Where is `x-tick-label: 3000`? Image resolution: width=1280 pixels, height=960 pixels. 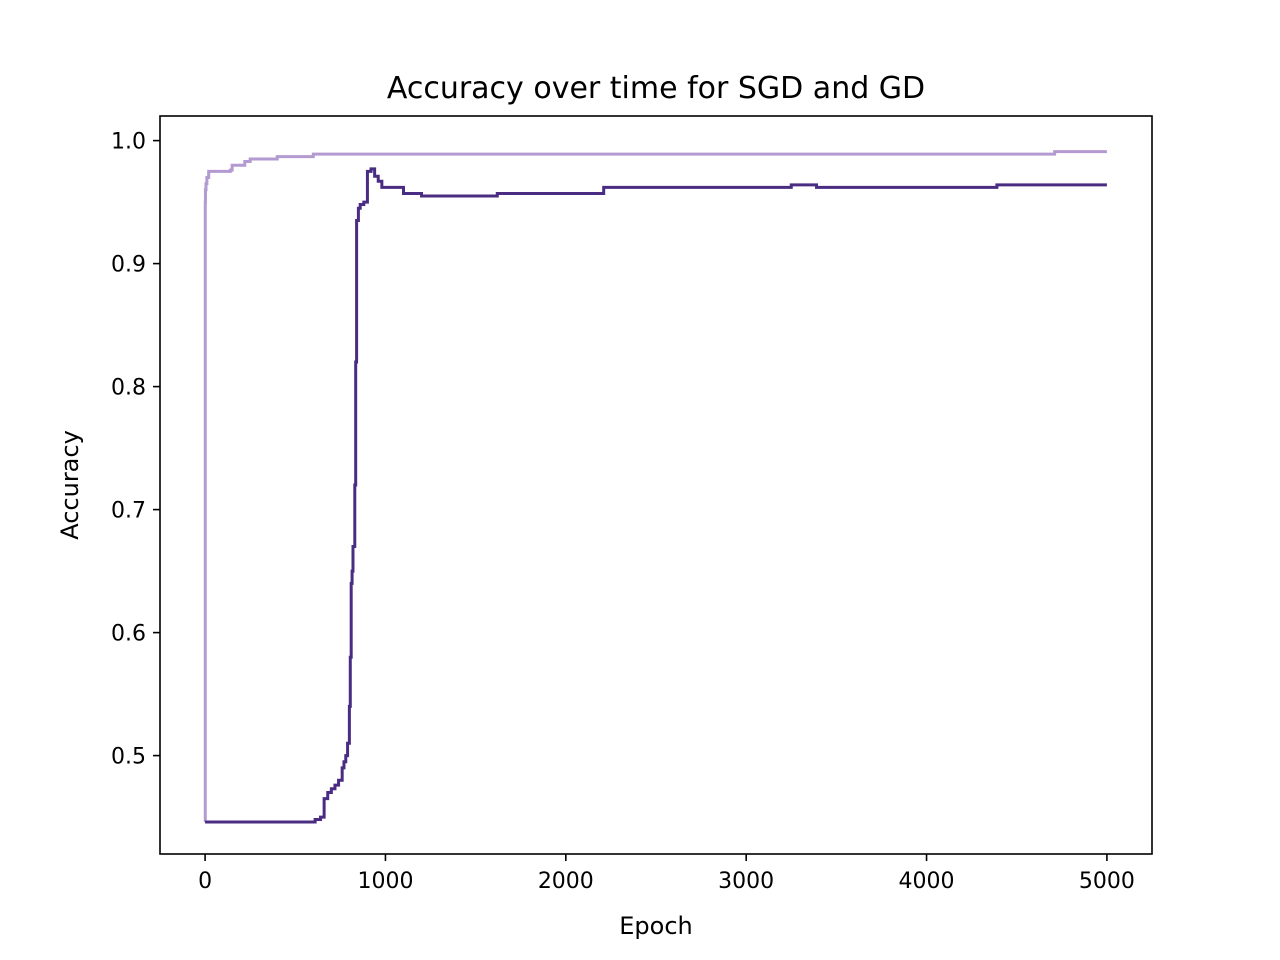
x-tick-label: 3000 is located at coordinates (746, 881).